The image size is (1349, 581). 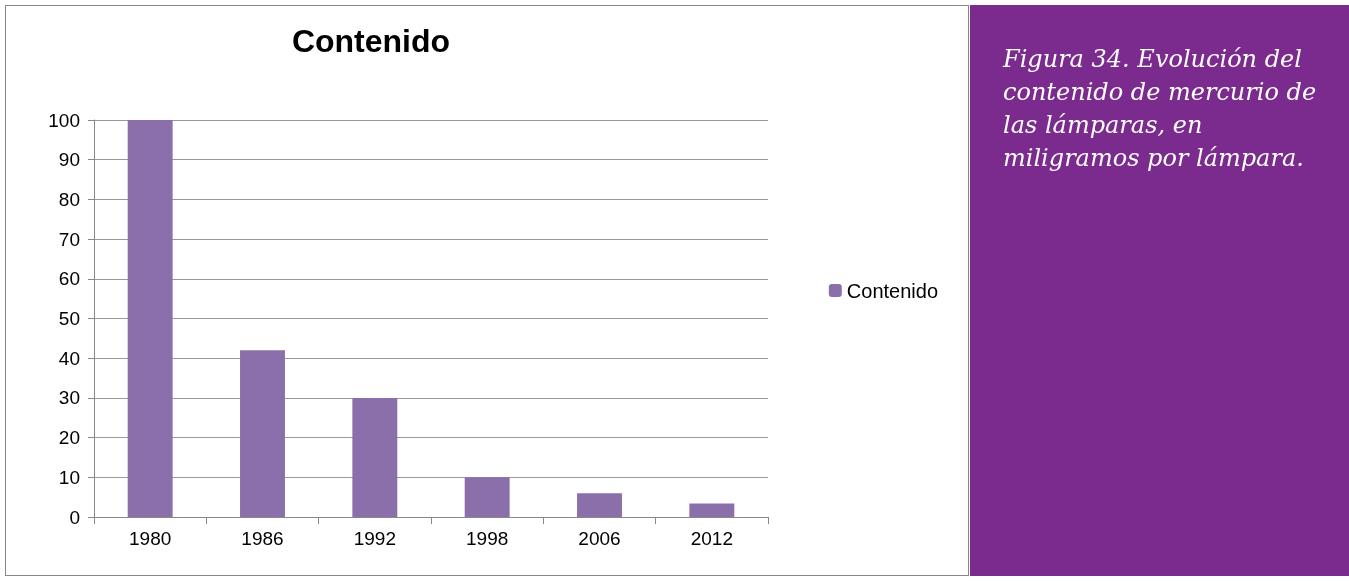 I want to click on x-tick-label: 1998, so click(x=487, y=538).